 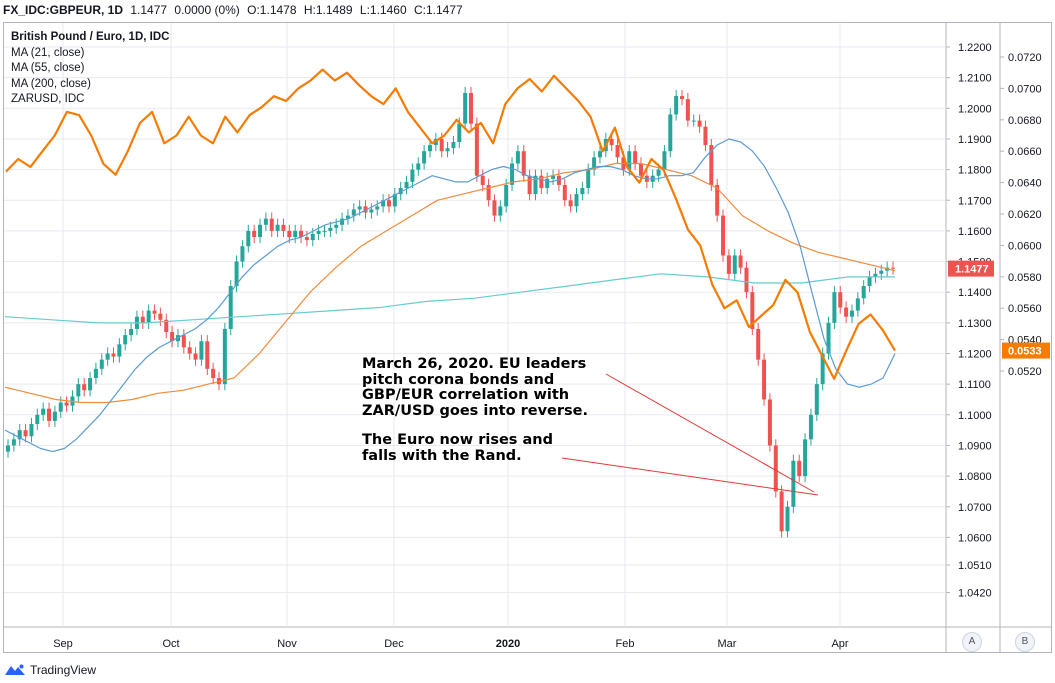 What do you see at coordinates (48, 99) in the screenshot?
I see `legend-compare: ZARUSD, IDC` at bounding box center [48, 99].